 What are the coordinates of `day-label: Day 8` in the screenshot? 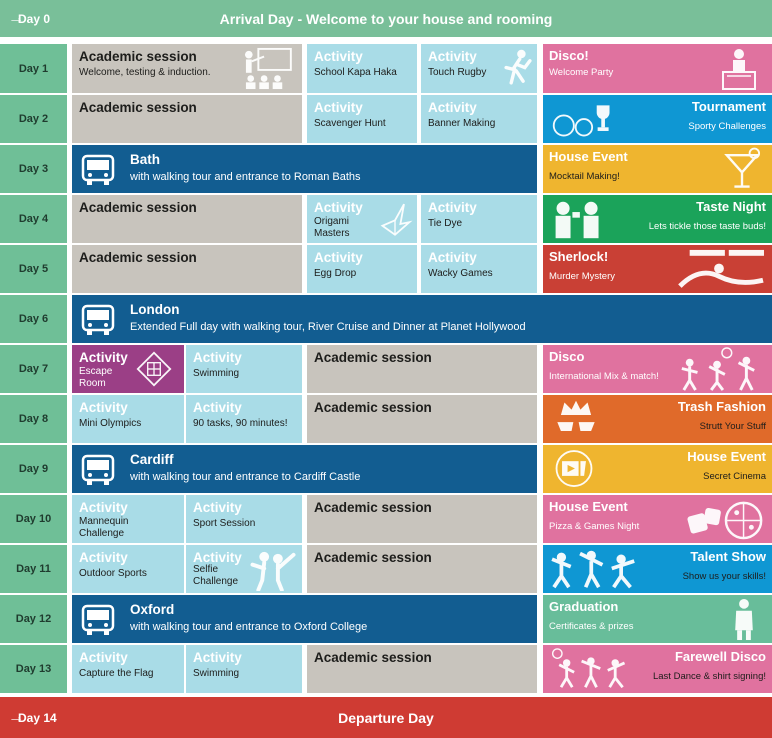 It's located at (33, 419).